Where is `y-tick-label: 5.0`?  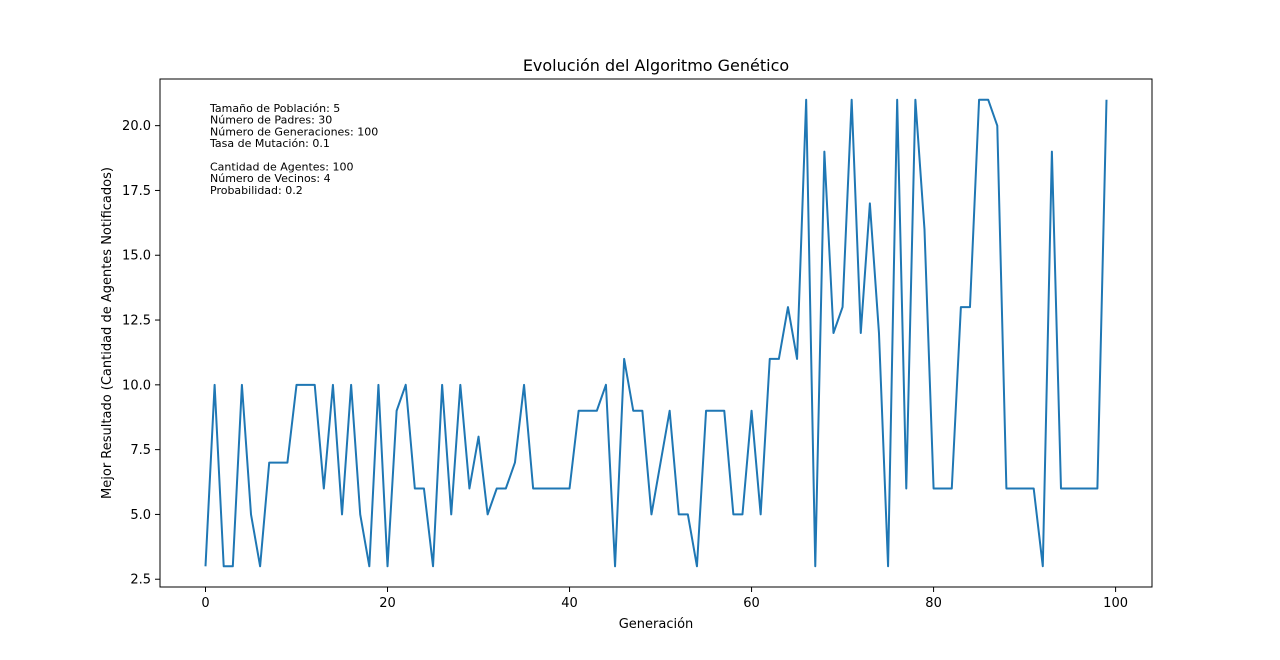 y-tick-label: 5.0 is located at coordinates (140, 515).